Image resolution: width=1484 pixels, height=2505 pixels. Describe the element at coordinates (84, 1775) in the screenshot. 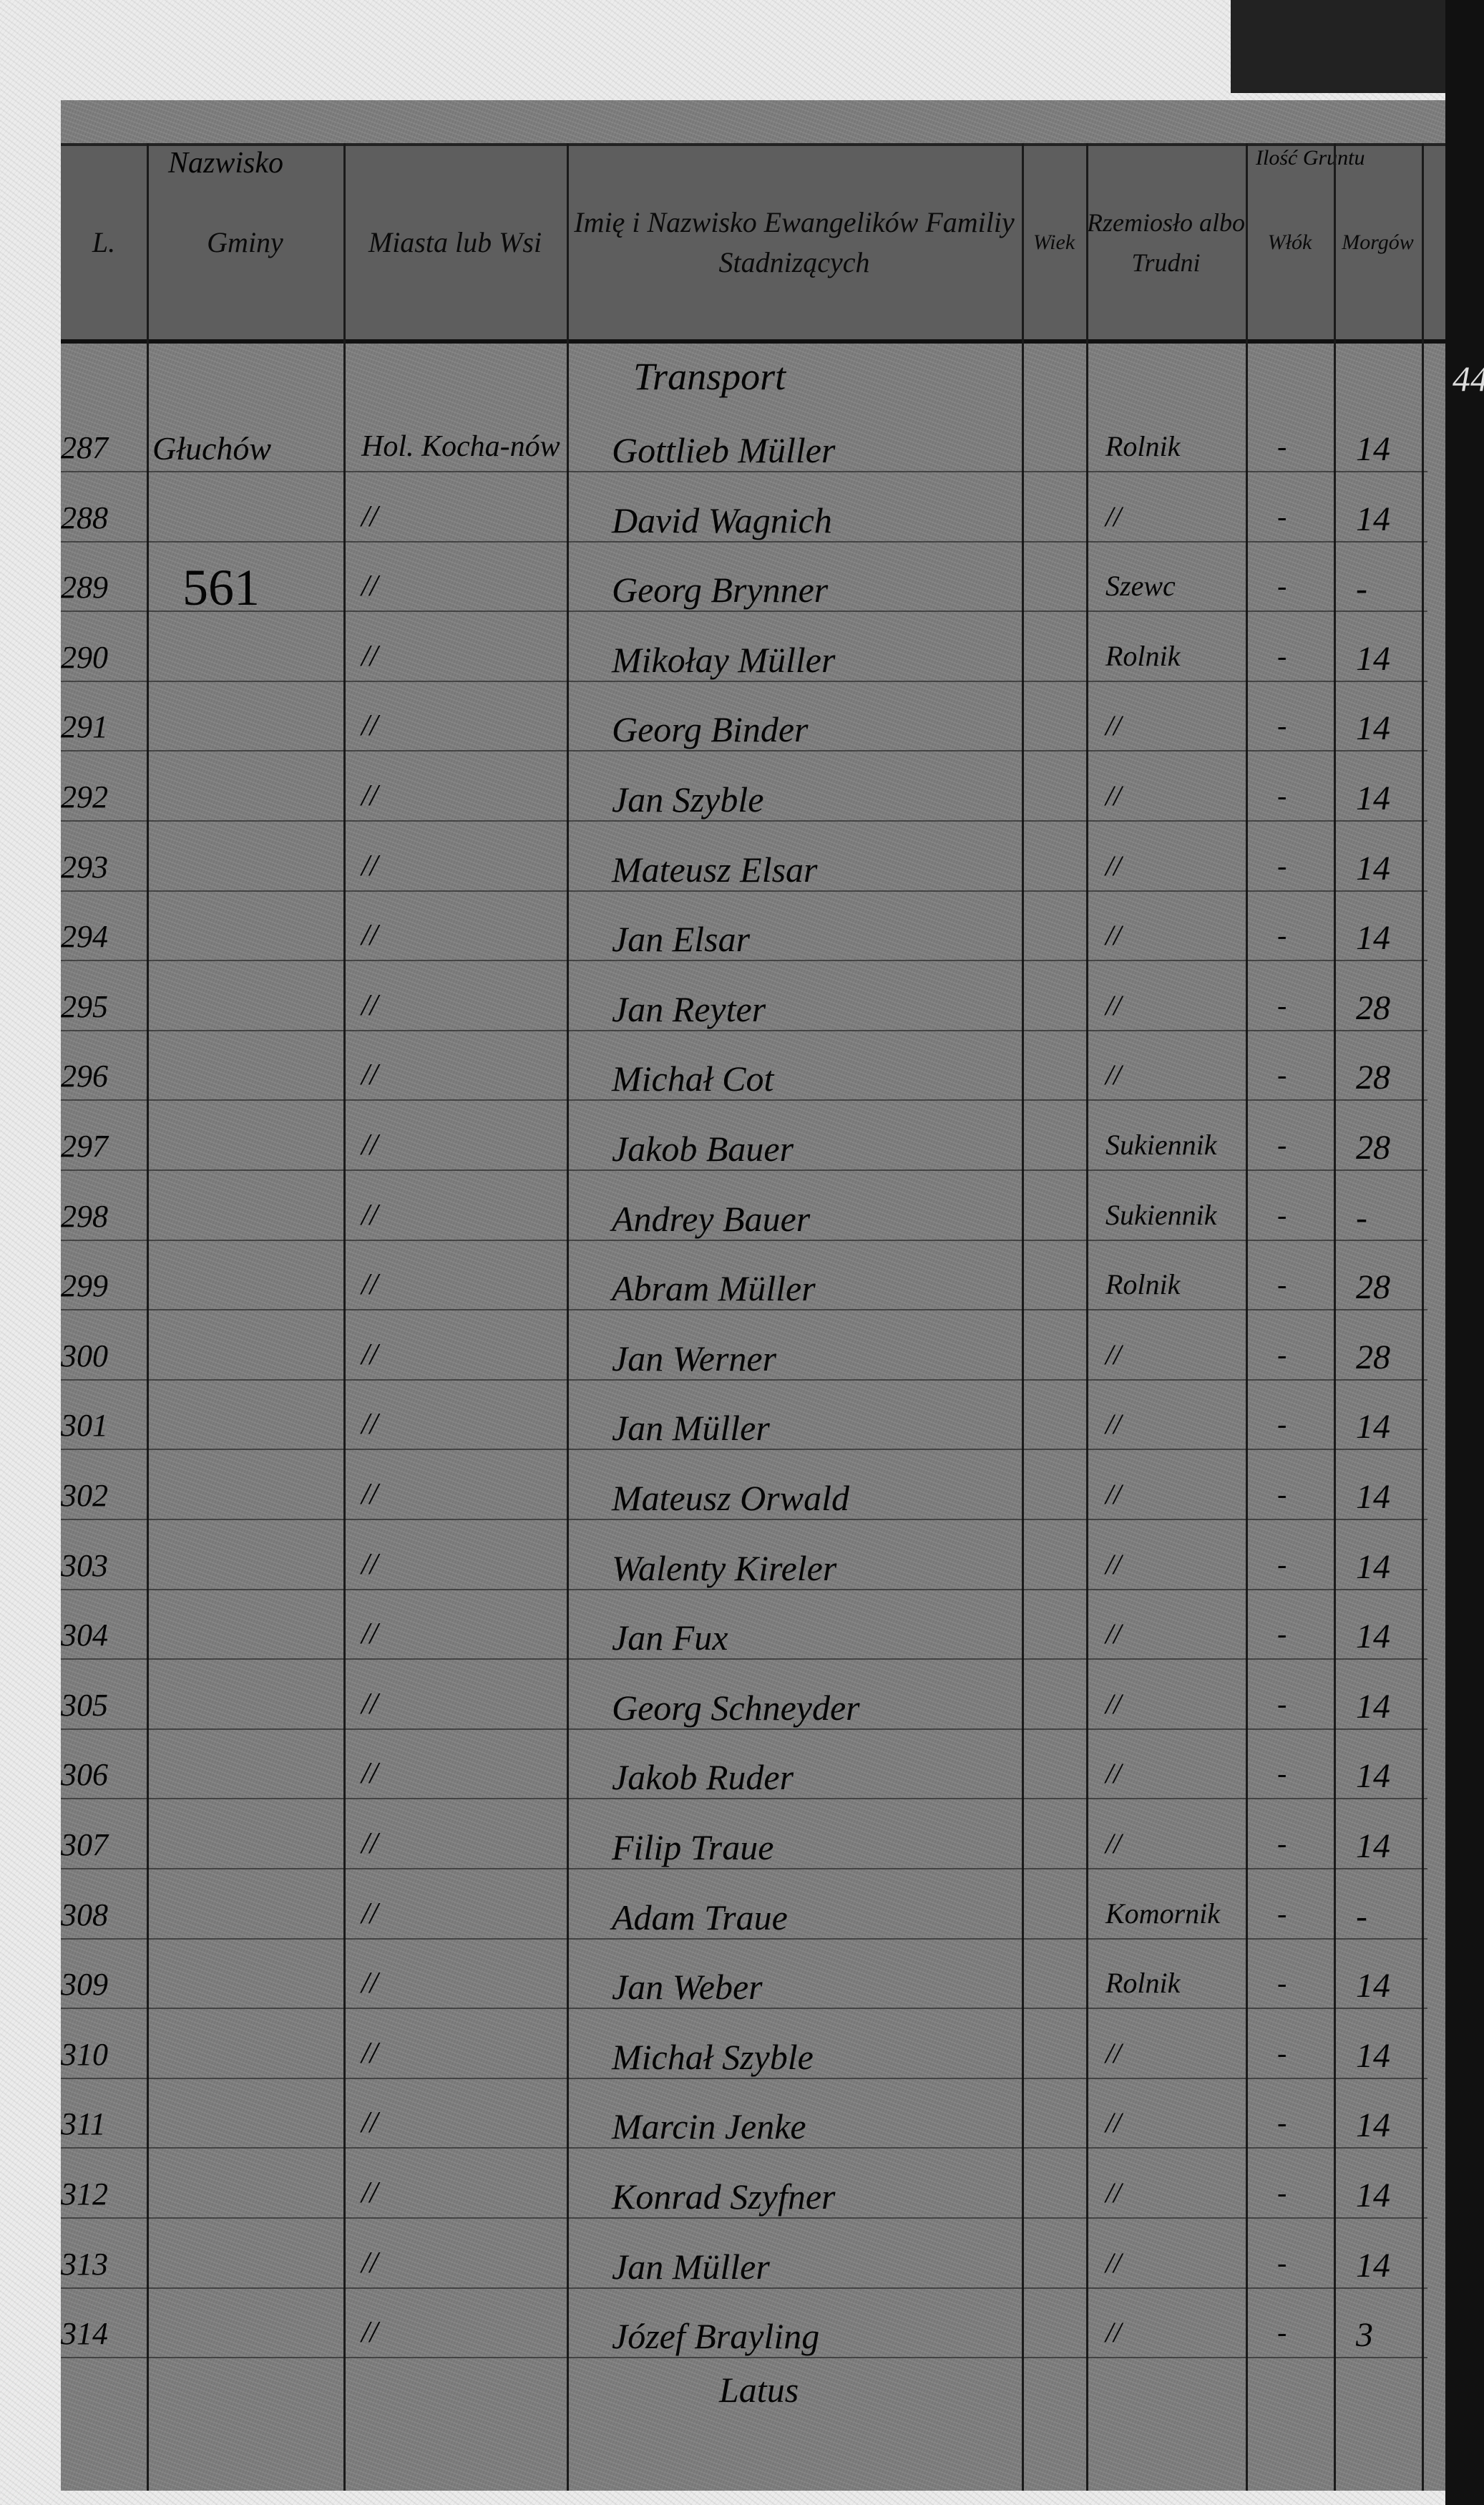

I see `row-number: 306` at that location.